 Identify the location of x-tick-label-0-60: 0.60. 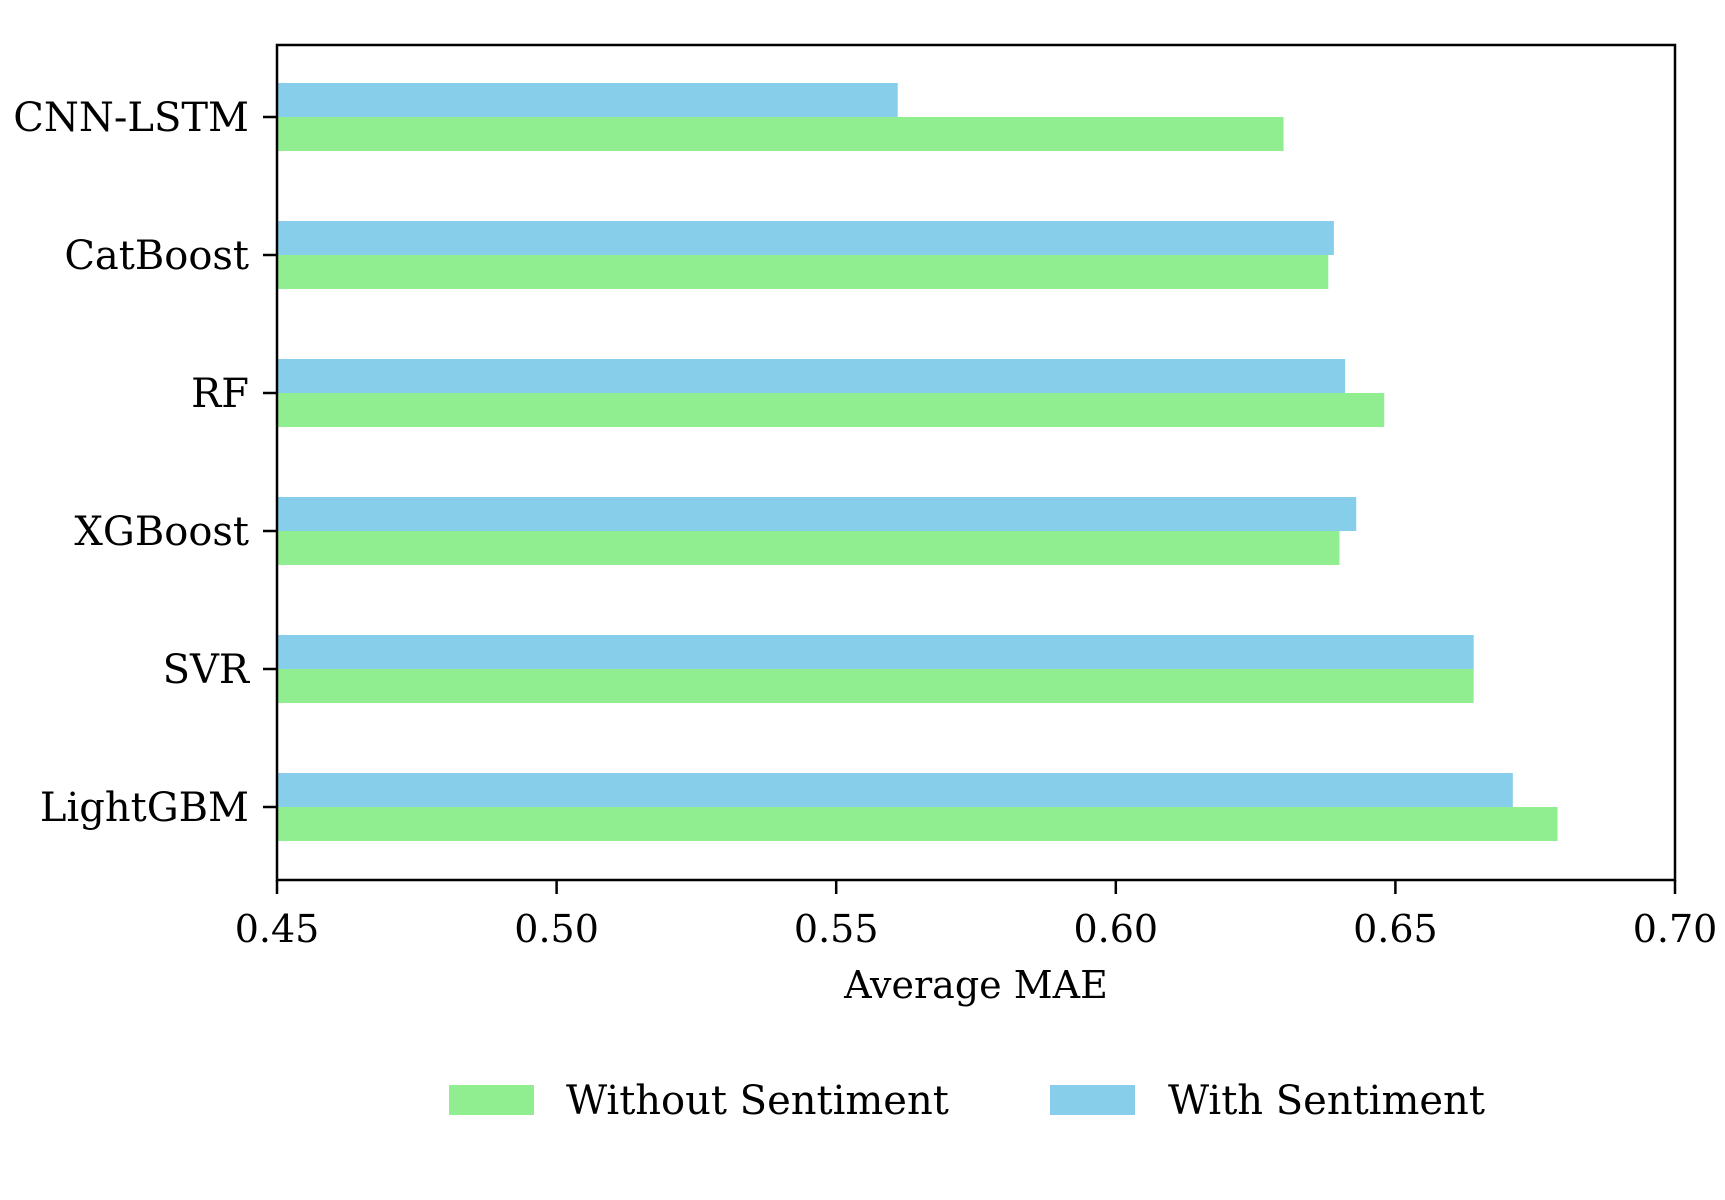
(1115, 929).